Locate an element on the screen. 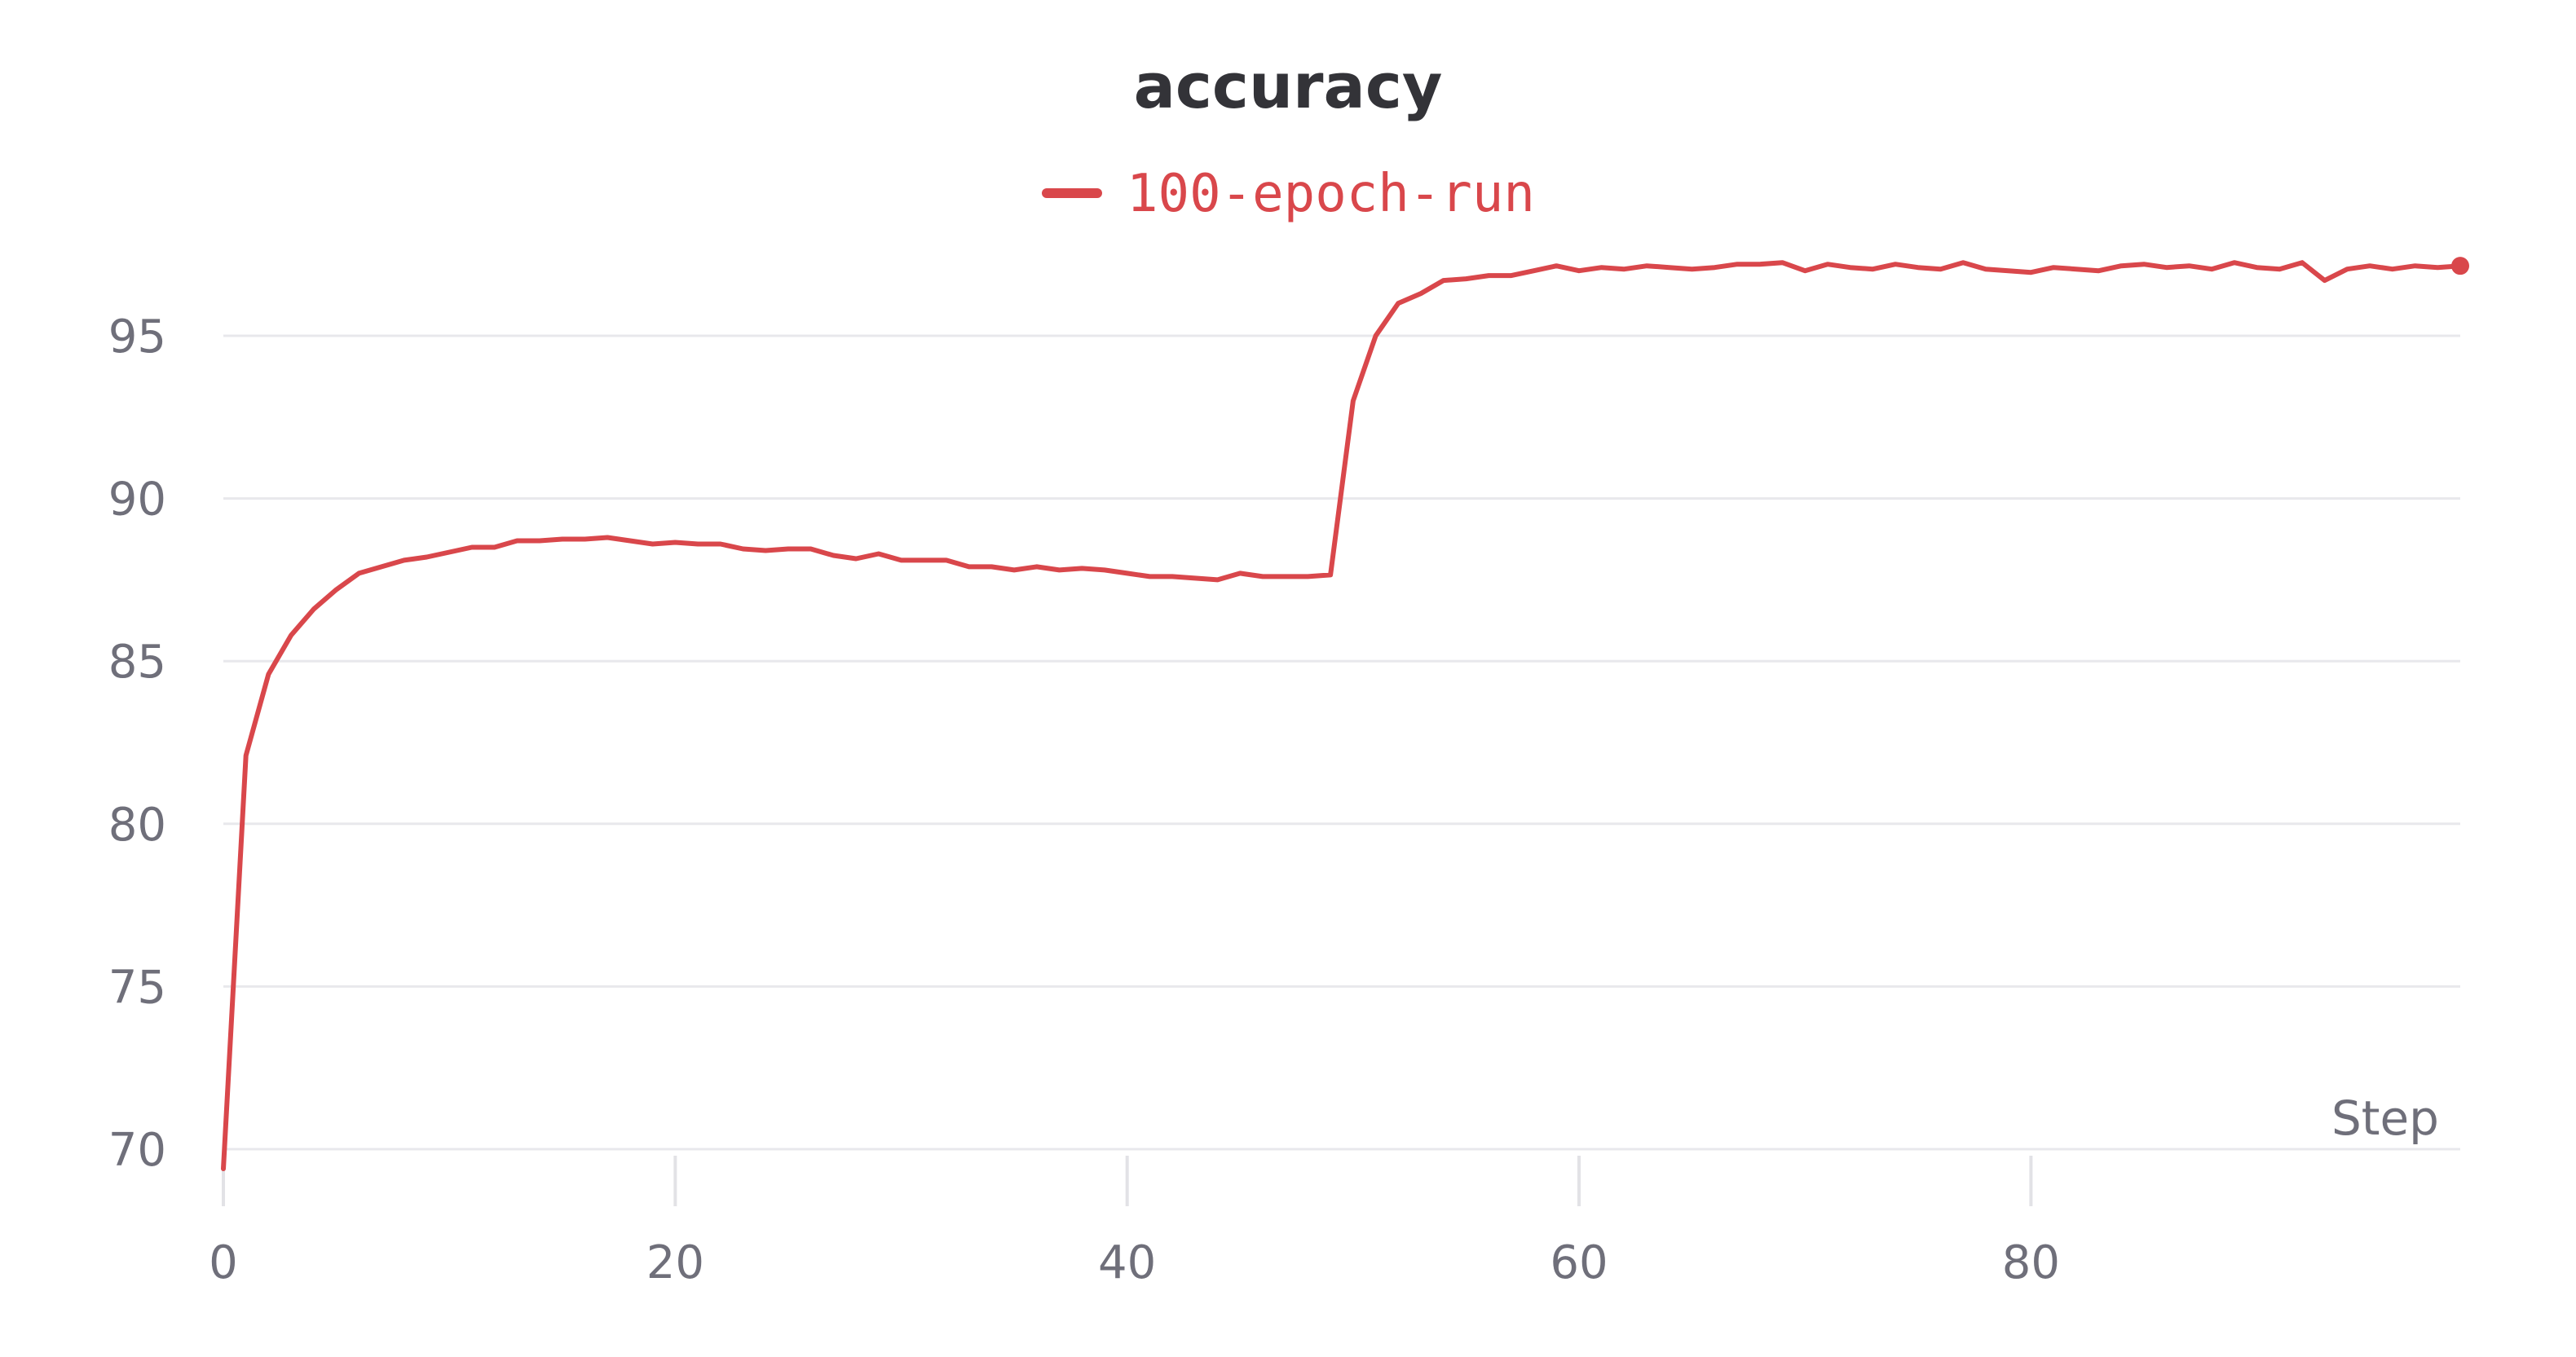 The height and width of the screenshot is (1357, 2576). y-tick-label: 85 is located at coordinates (137, 662).